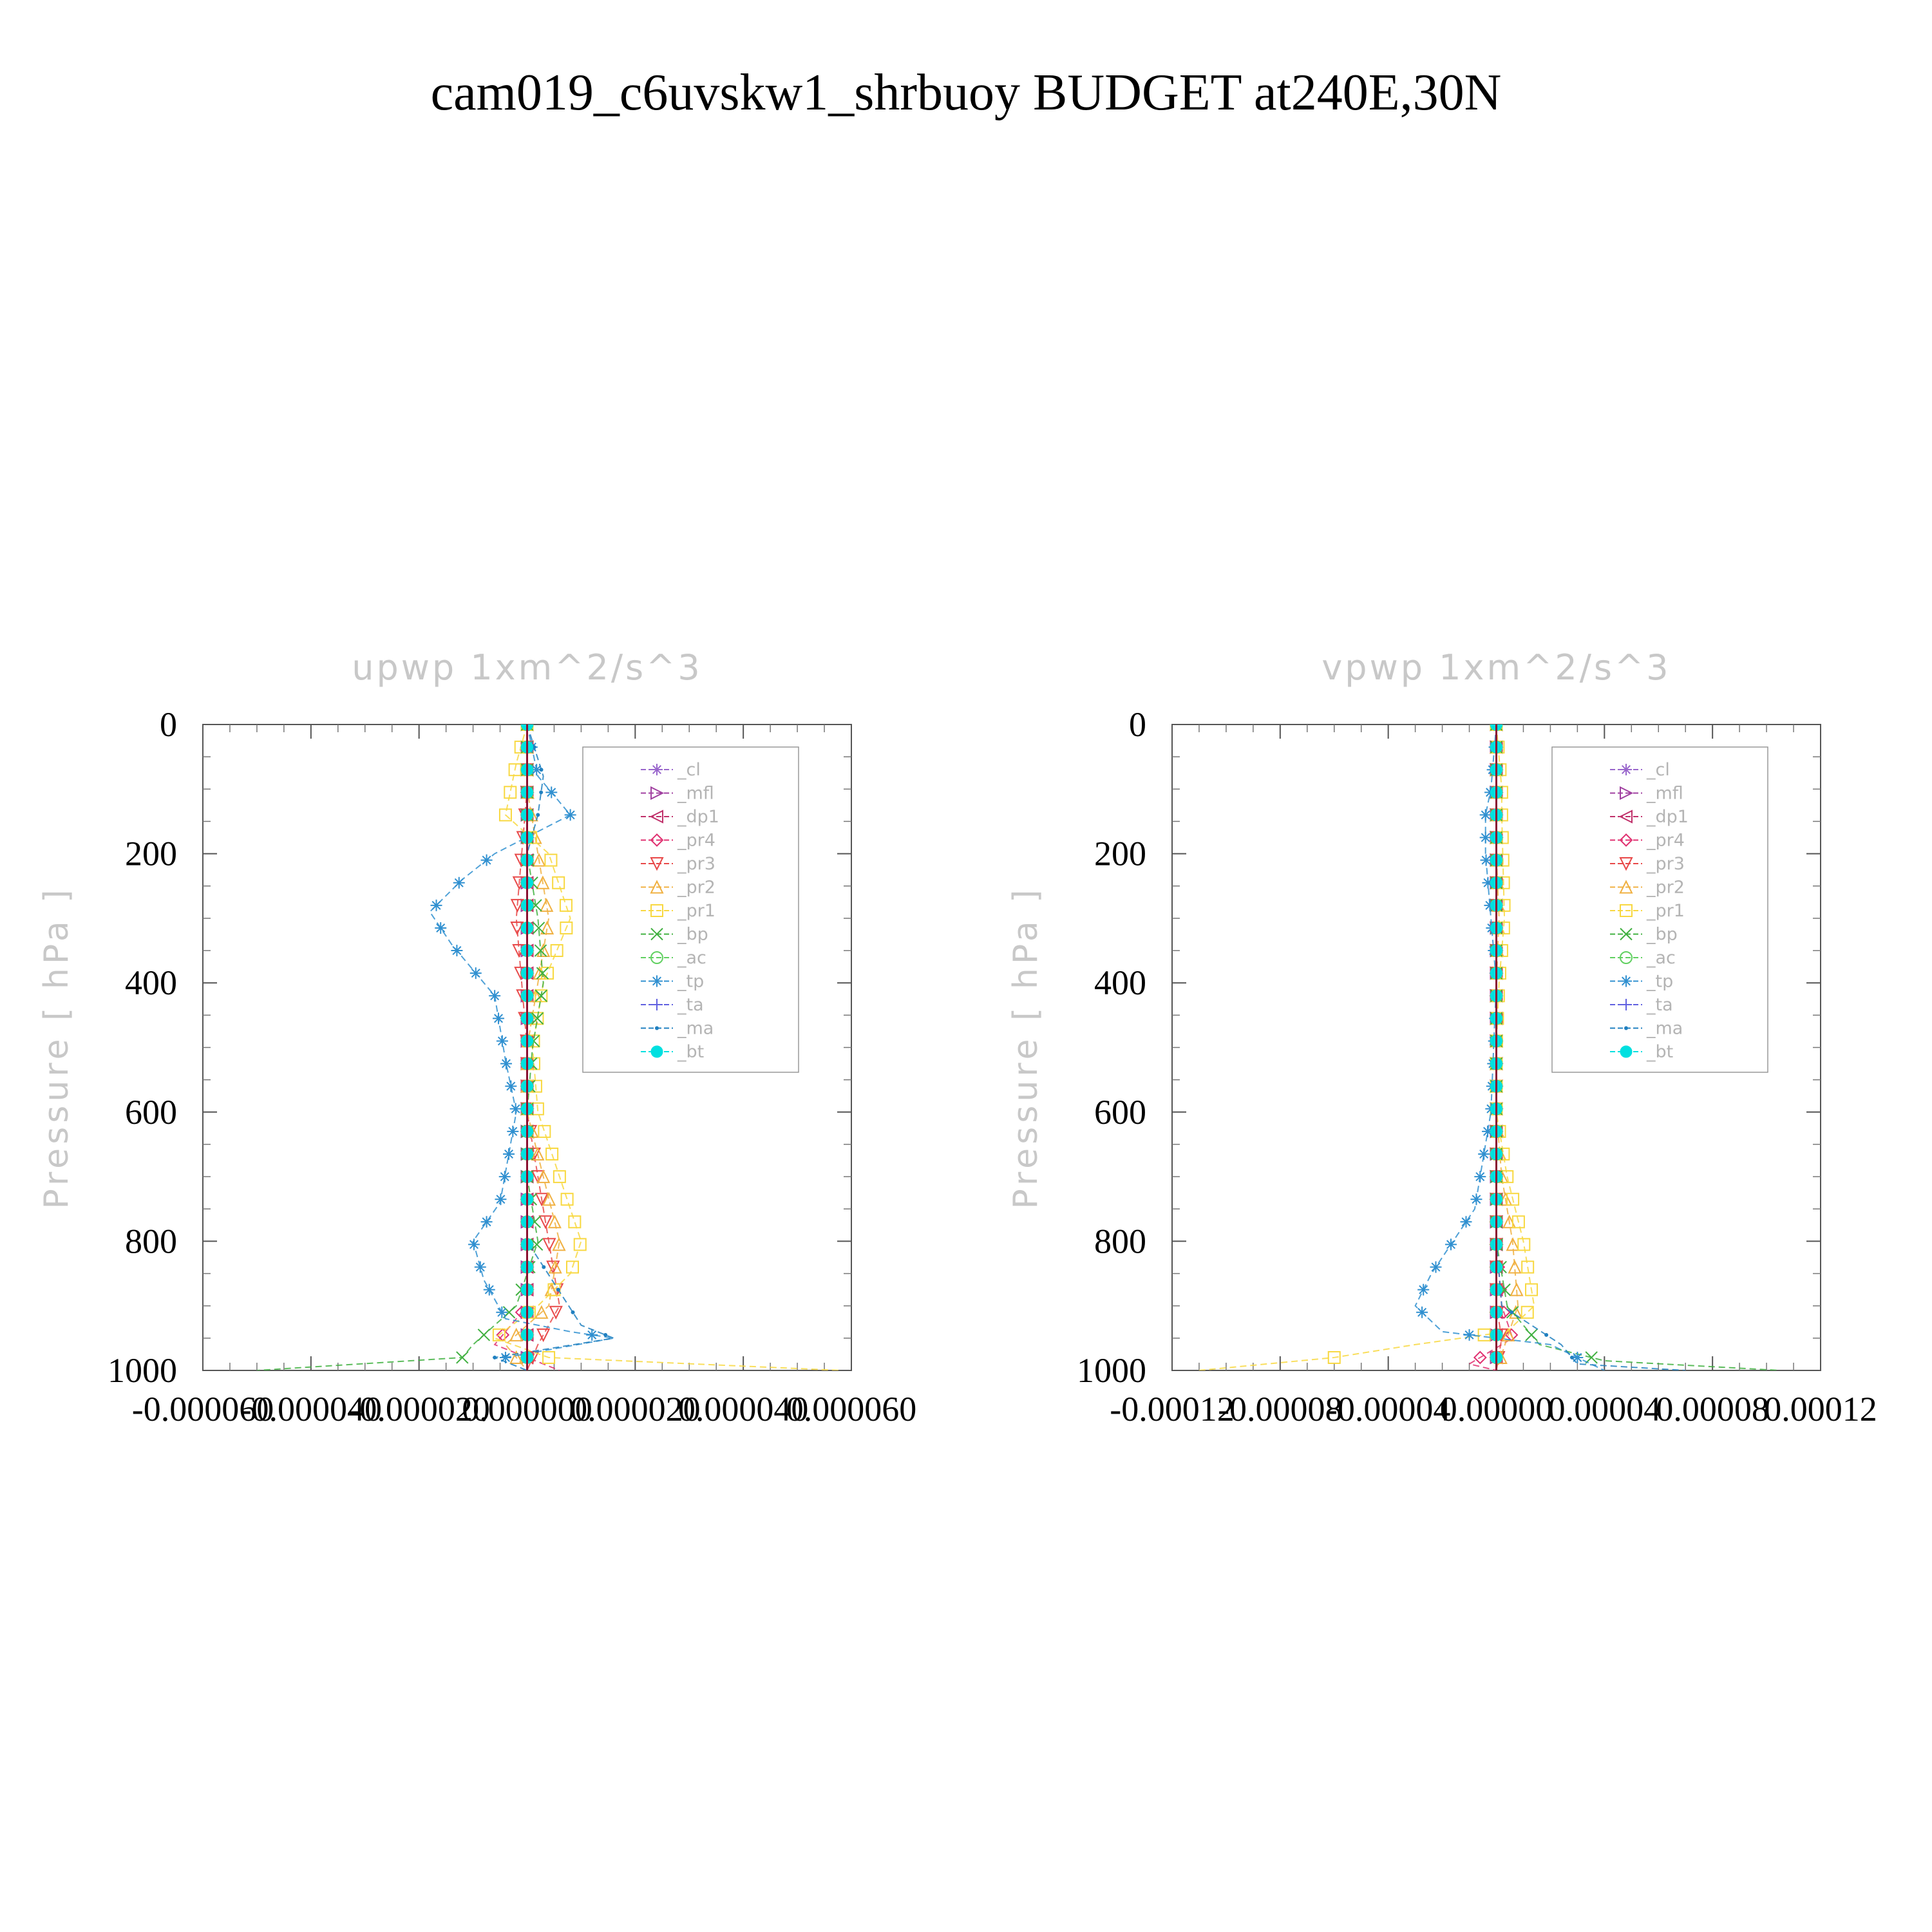 The image size is (1932, 1932). Describe the element at coordinates (744, 1409) in the screenshot. I see `x-tick-label: 0.000040` at that location.